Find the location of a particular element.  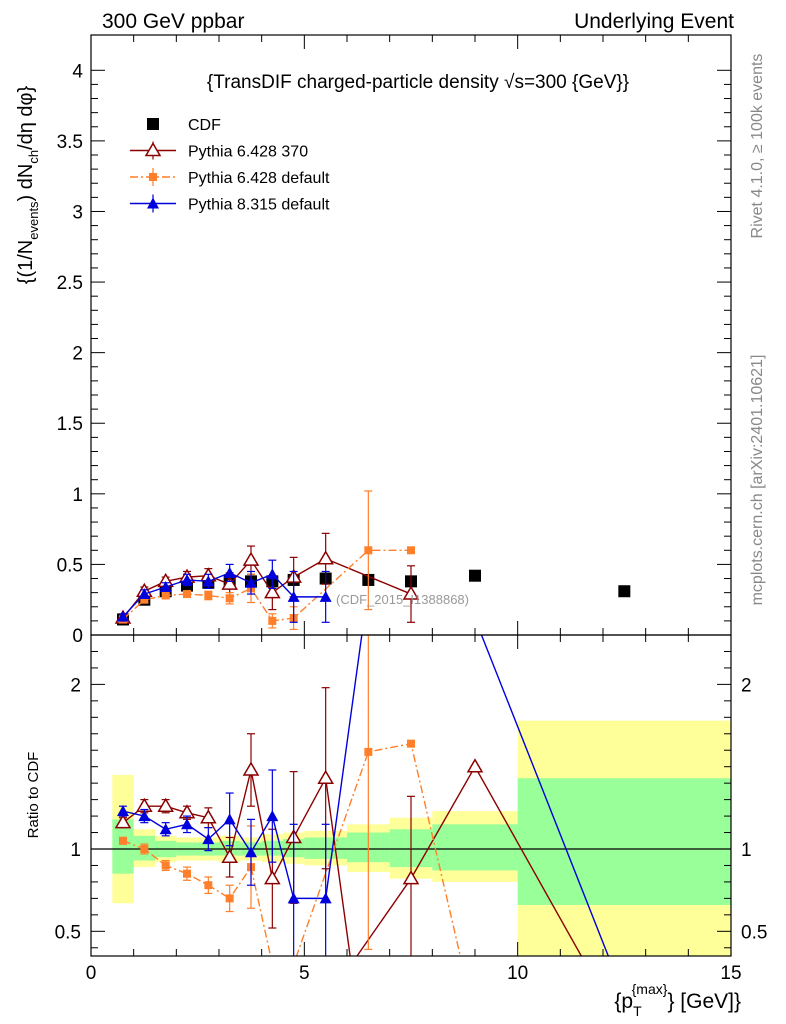

legend-label: CDF is located at coordinates (204, 125).